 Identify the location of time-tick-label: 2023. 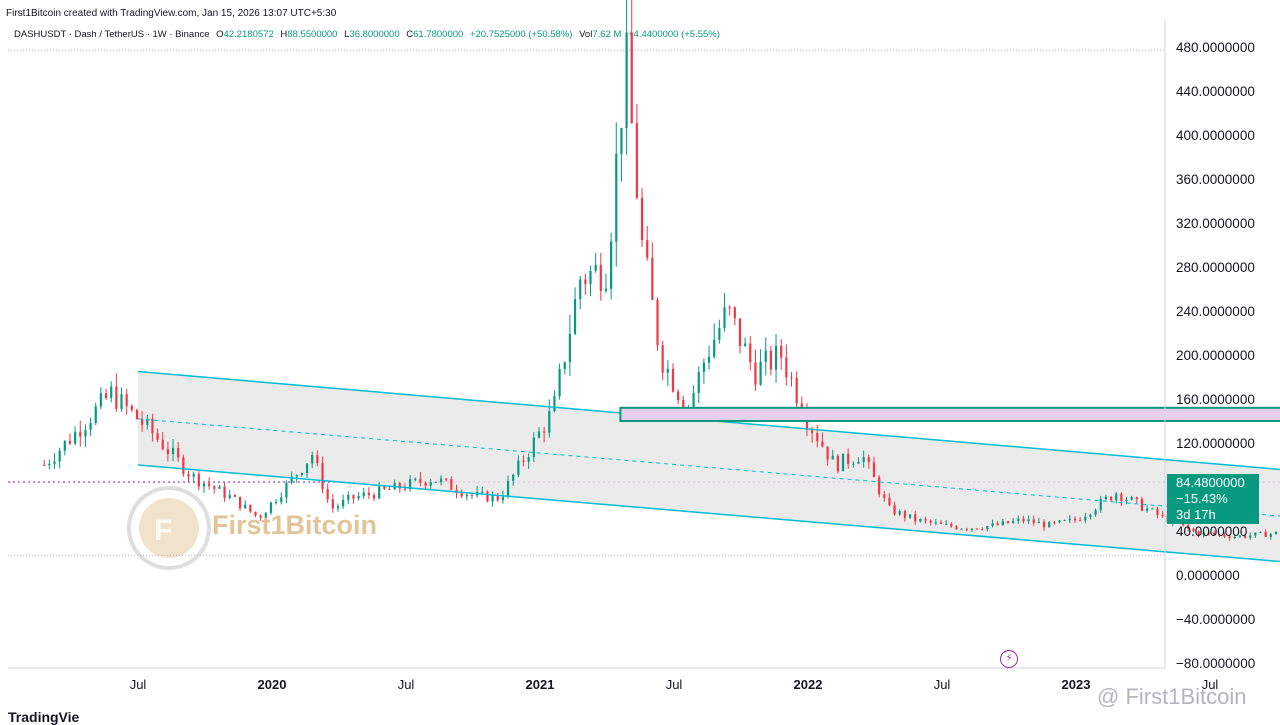
(1076, 684).